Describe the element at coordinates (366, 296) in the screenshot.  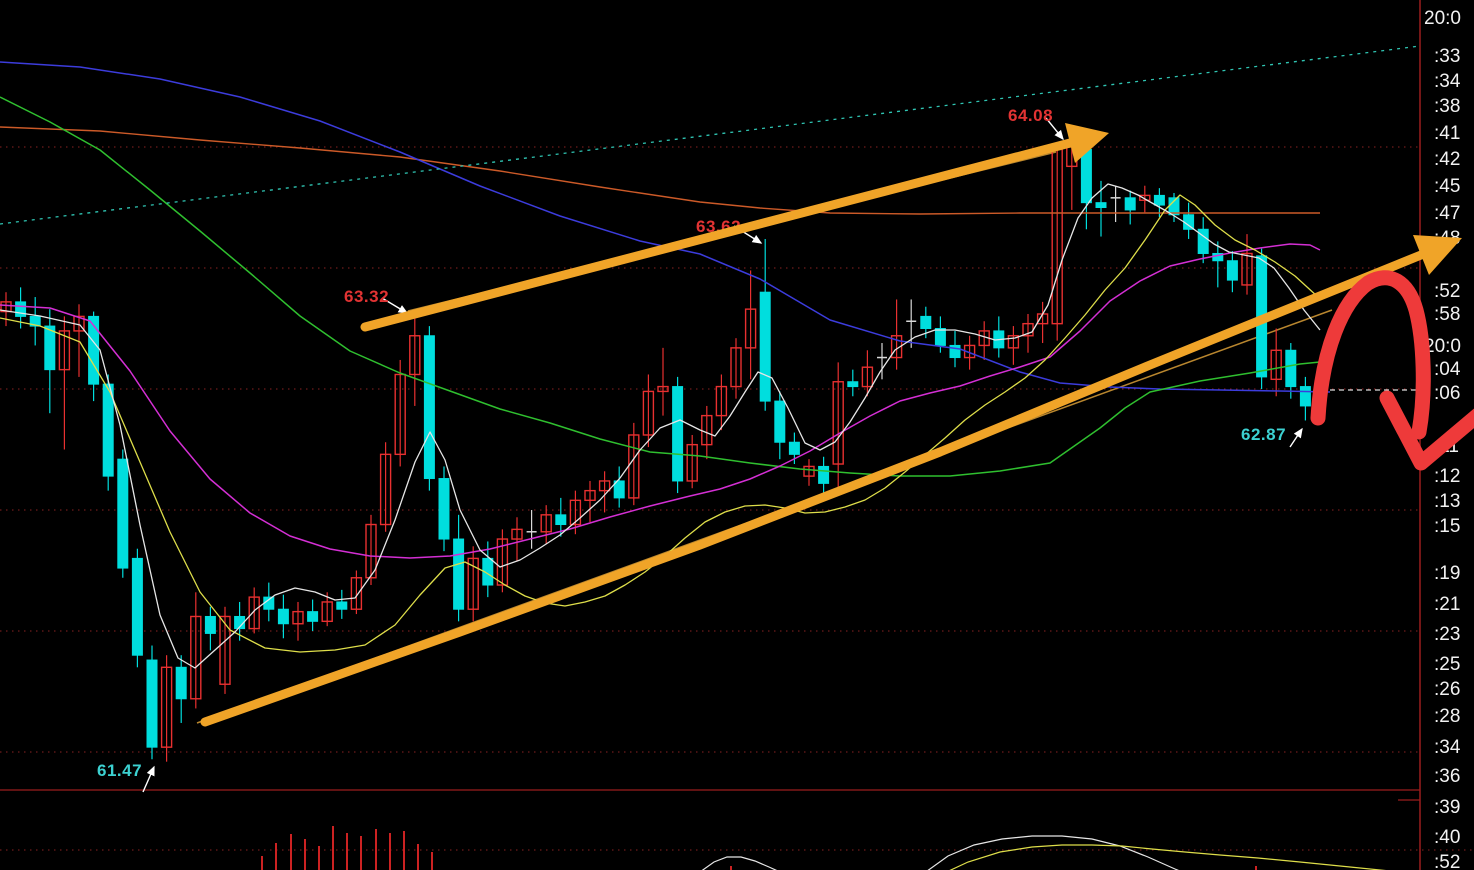
I see `price-label-63-32: 63.32` at that location.